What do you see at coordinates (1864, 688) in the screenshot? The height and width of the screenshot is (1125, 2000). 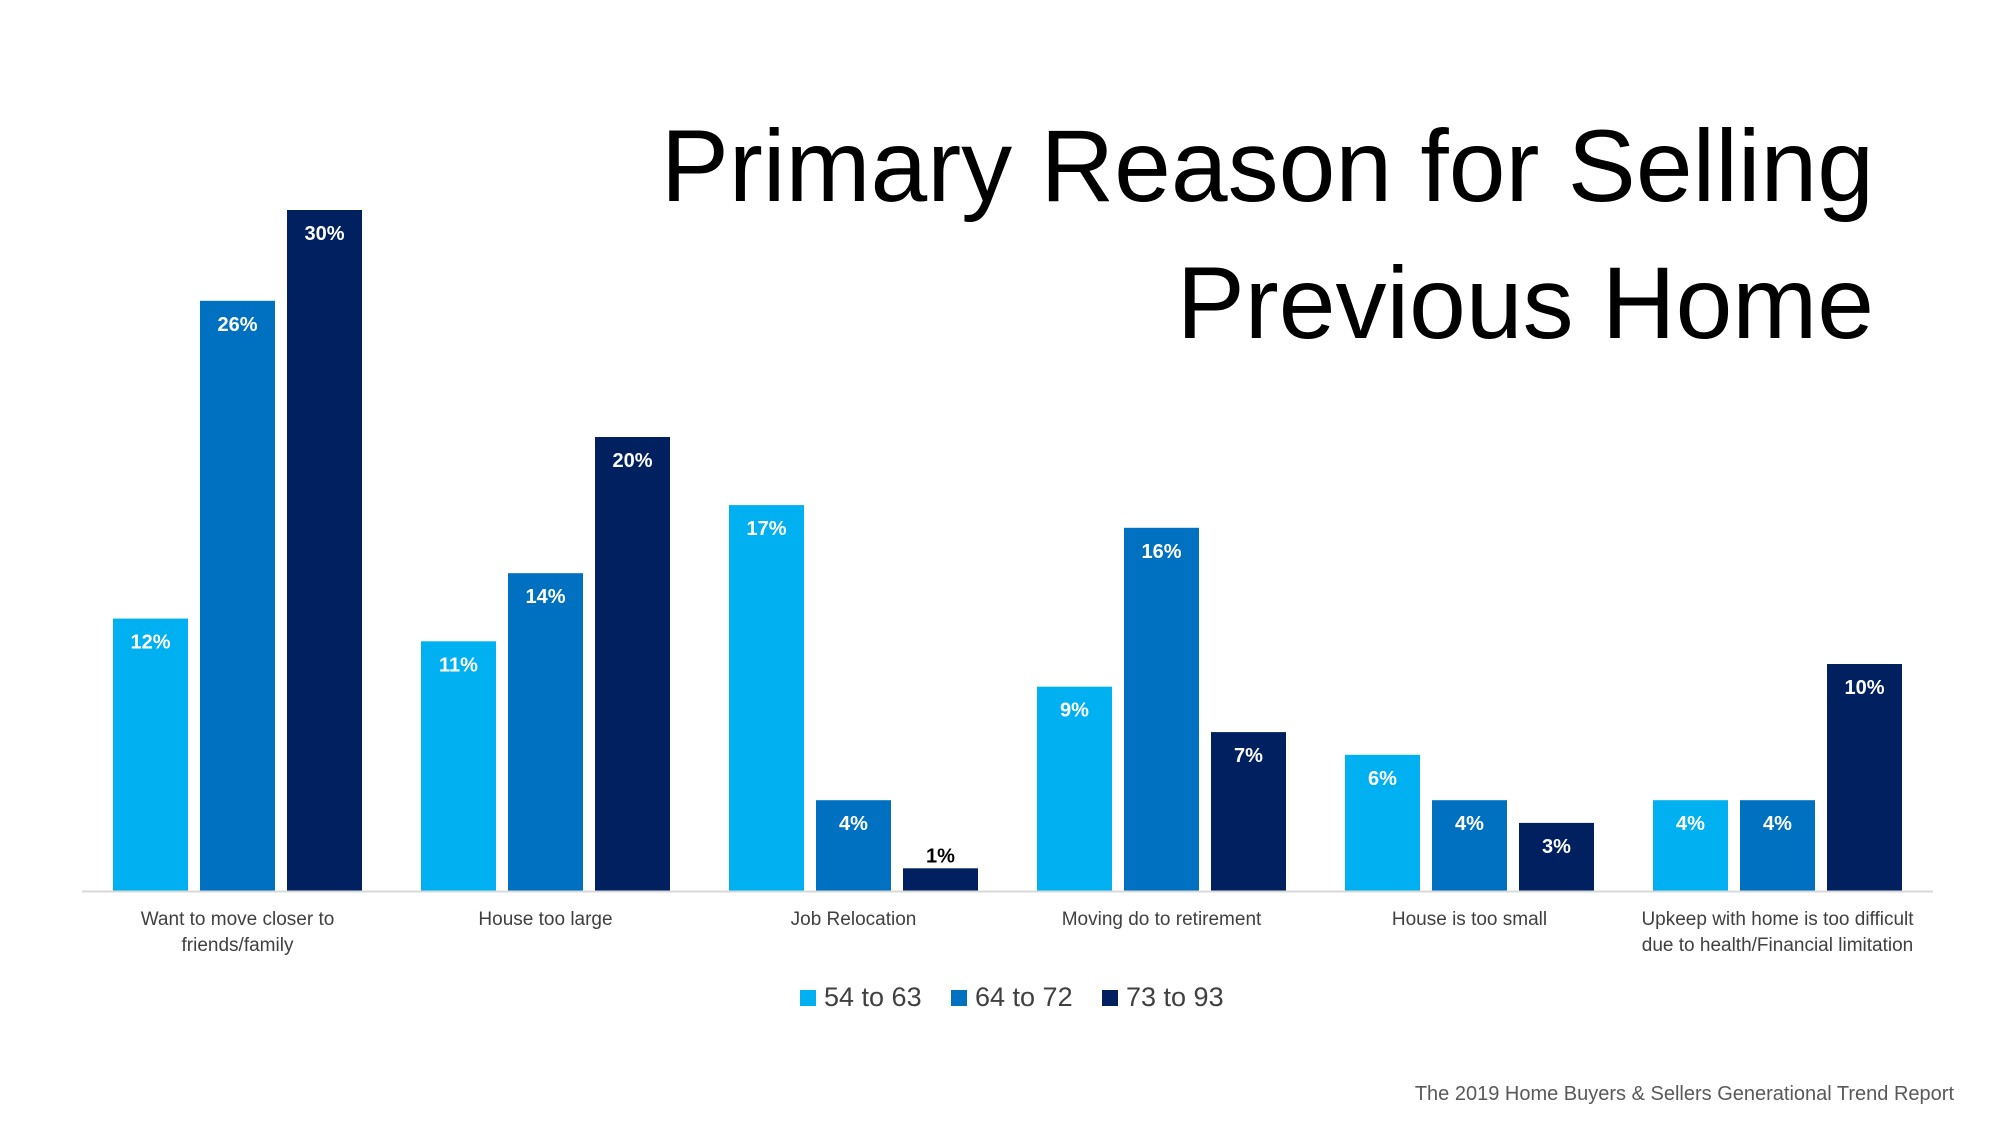 I see `value-label-6-series-3: 10%` at bounding box center [1864, 688].